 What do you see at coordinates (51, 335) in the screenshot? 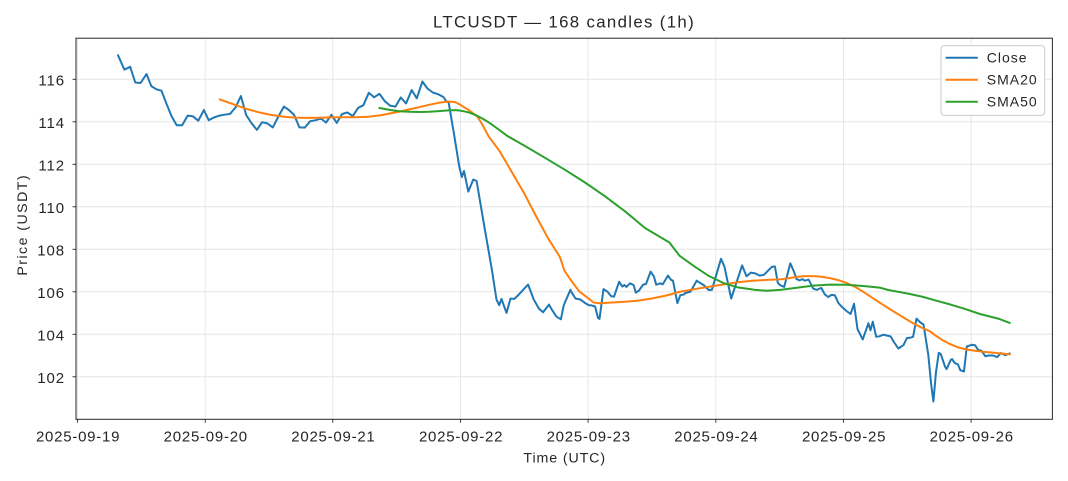
I see `svg-text: 104` at bounding box center [51, 335].